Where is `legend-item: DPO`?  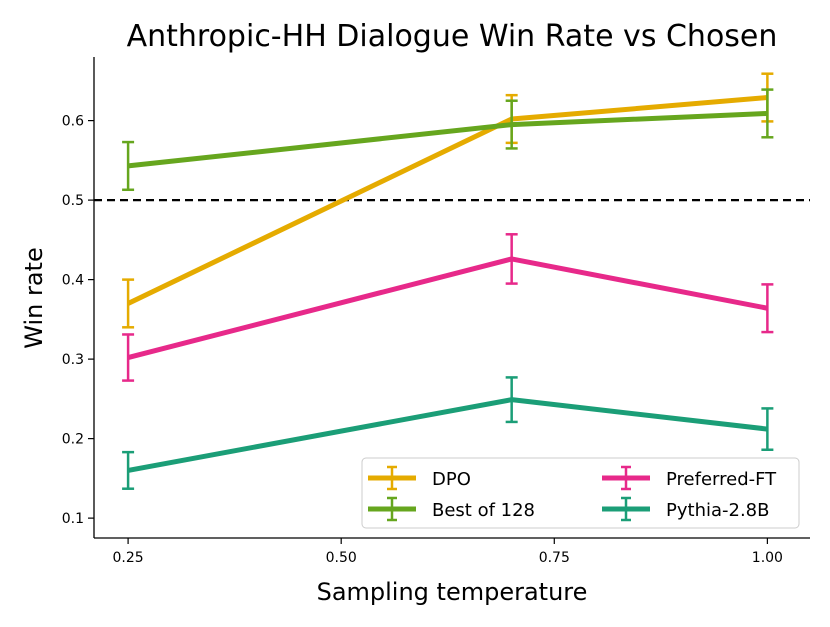
legend-item: DPO is located at coordinates (419, 478).